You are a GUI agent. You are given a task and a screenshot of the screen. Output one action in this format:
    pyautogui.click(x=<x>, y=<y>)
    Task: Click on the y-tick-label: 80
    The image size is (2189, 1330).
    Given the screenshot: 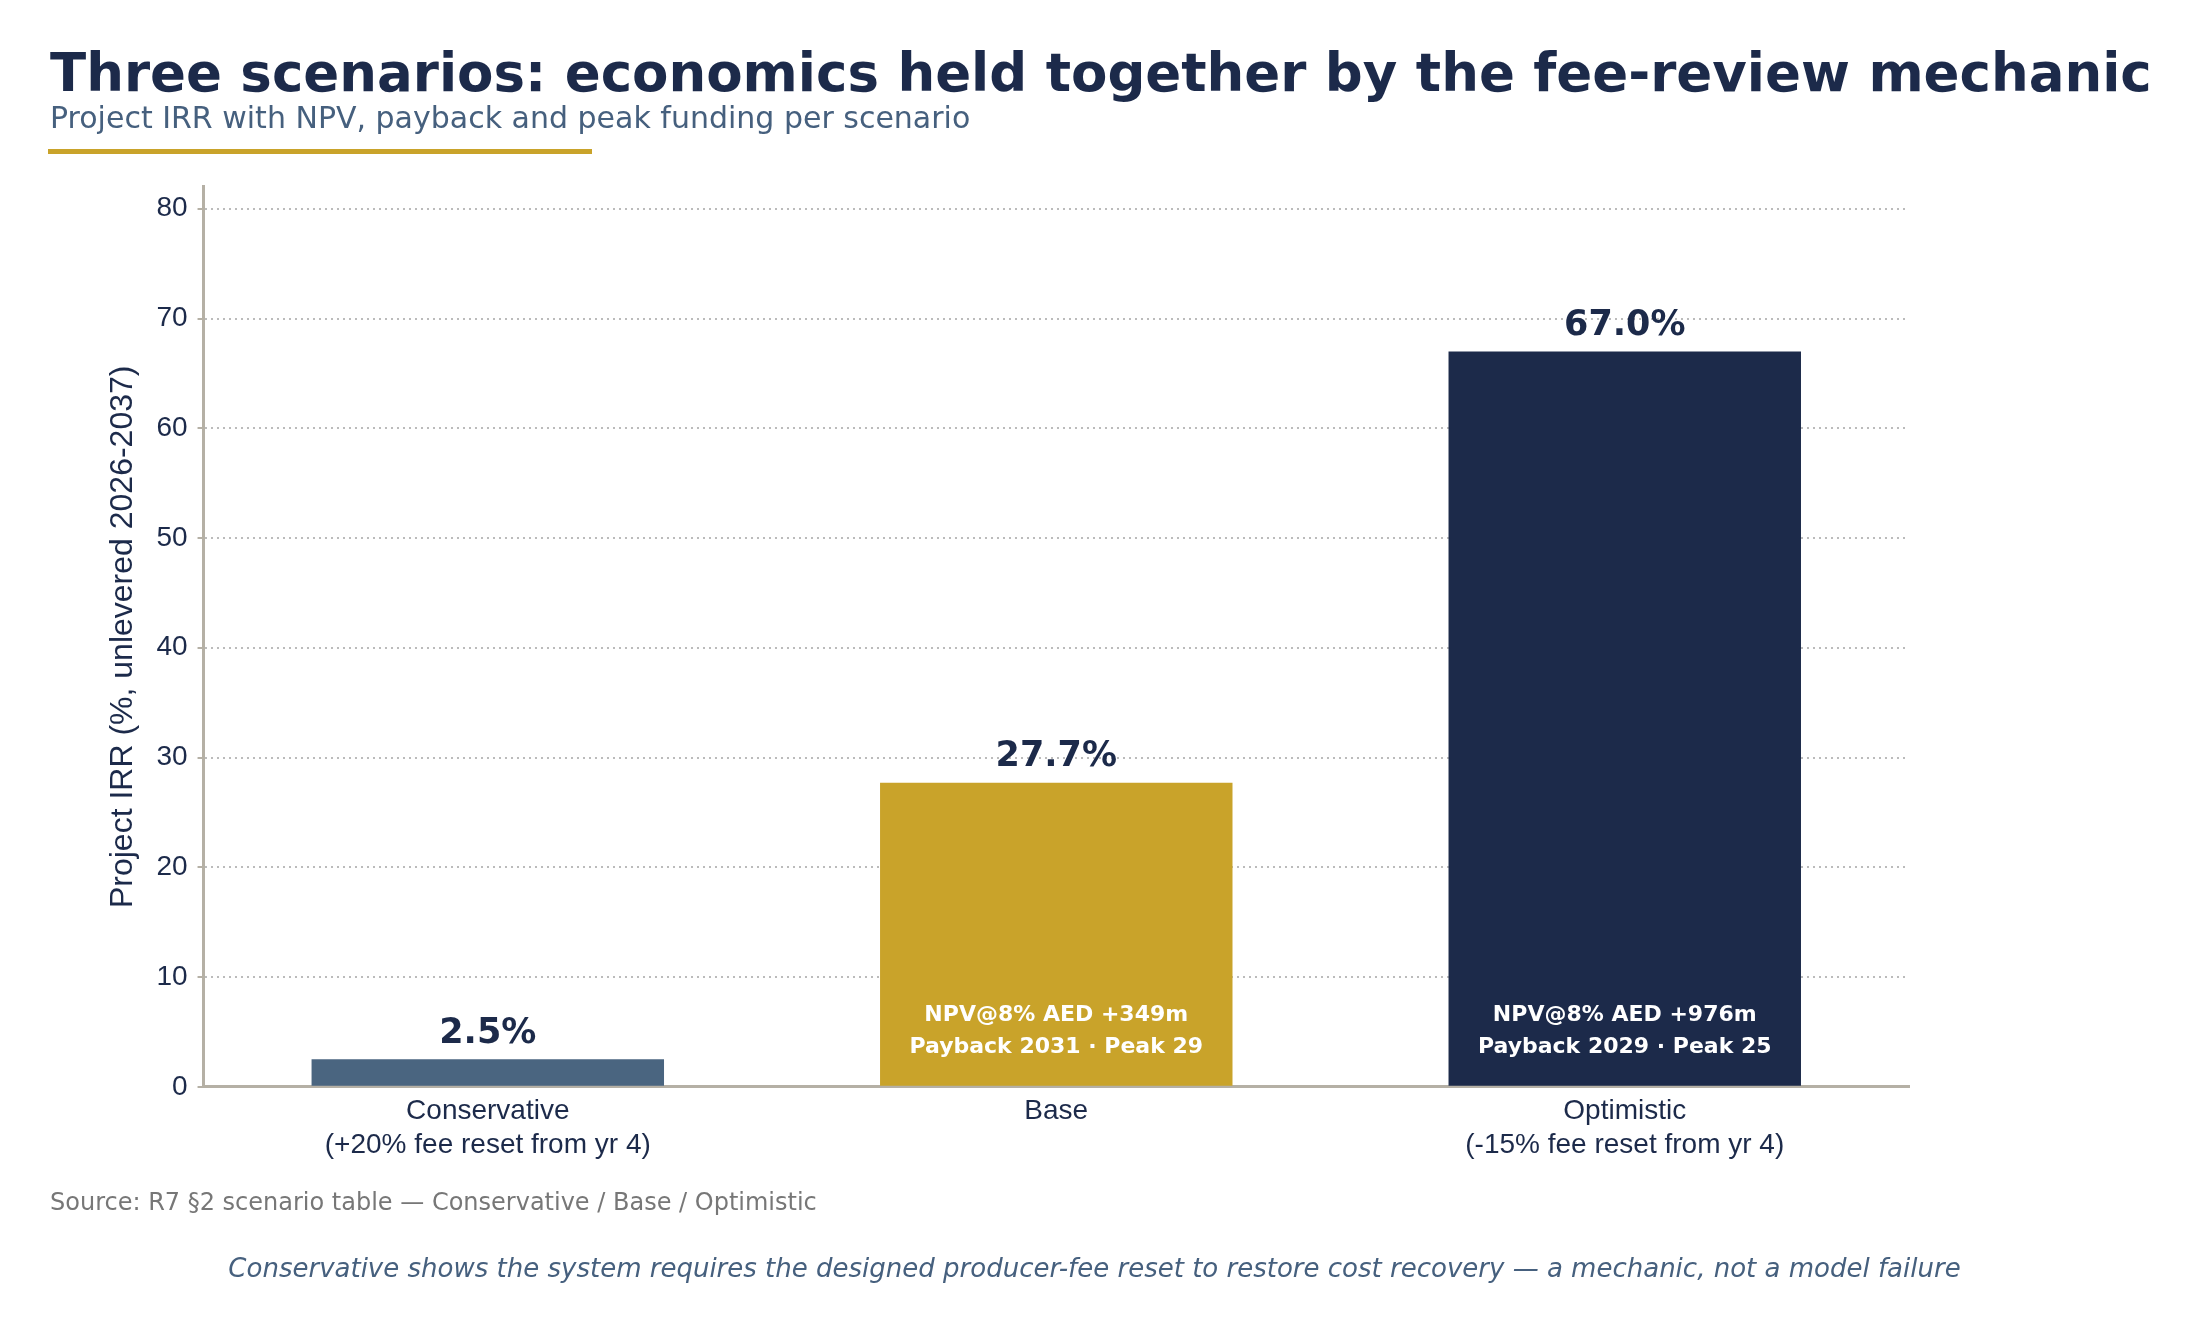 What is the action you would take?
    pyautogui.click(x=172, y=207)
    